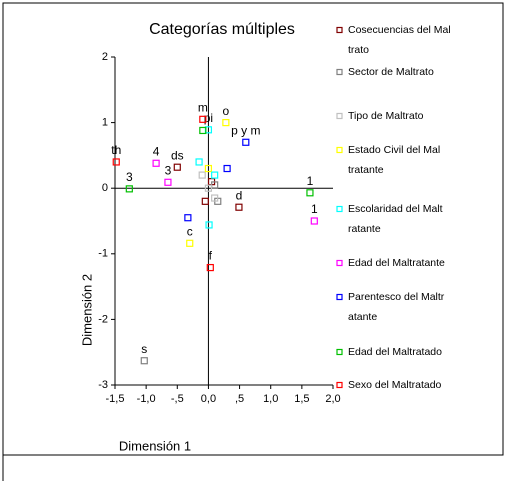 The image size is (520, 486). I want to click on x-tick-label: 1,5, so click(301, 399).